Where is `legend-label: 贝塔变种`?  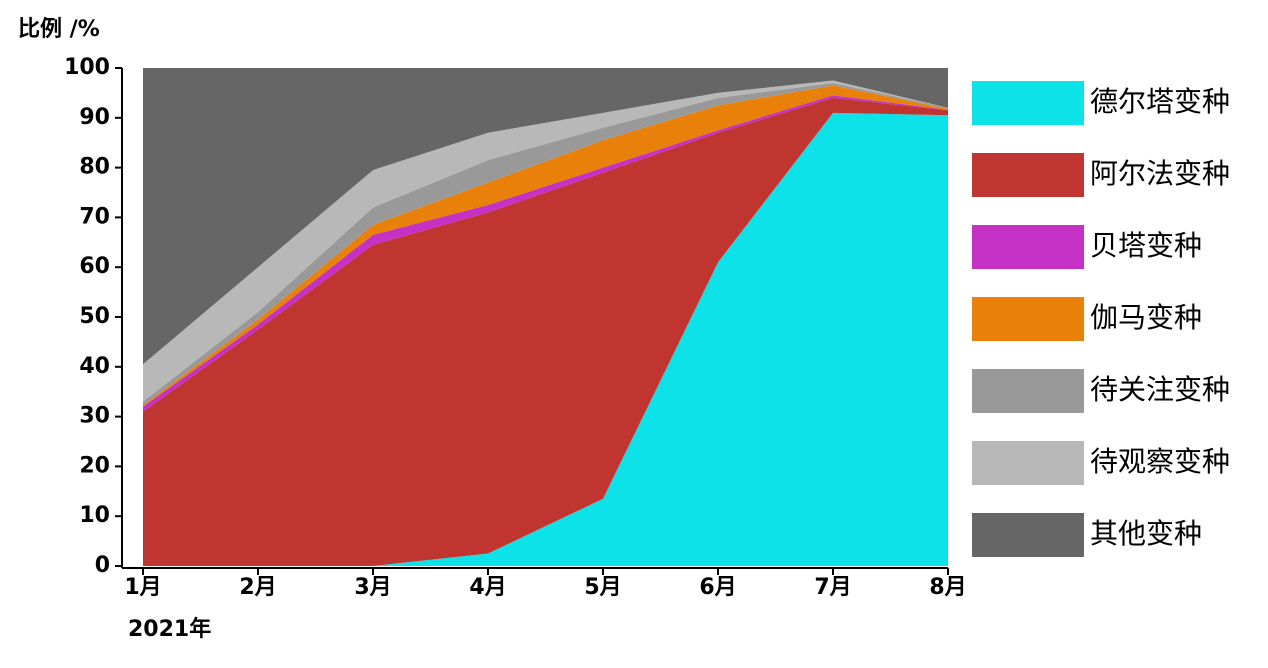 legend-label: 贝塔变种 is located at coordinates (1146, 245).